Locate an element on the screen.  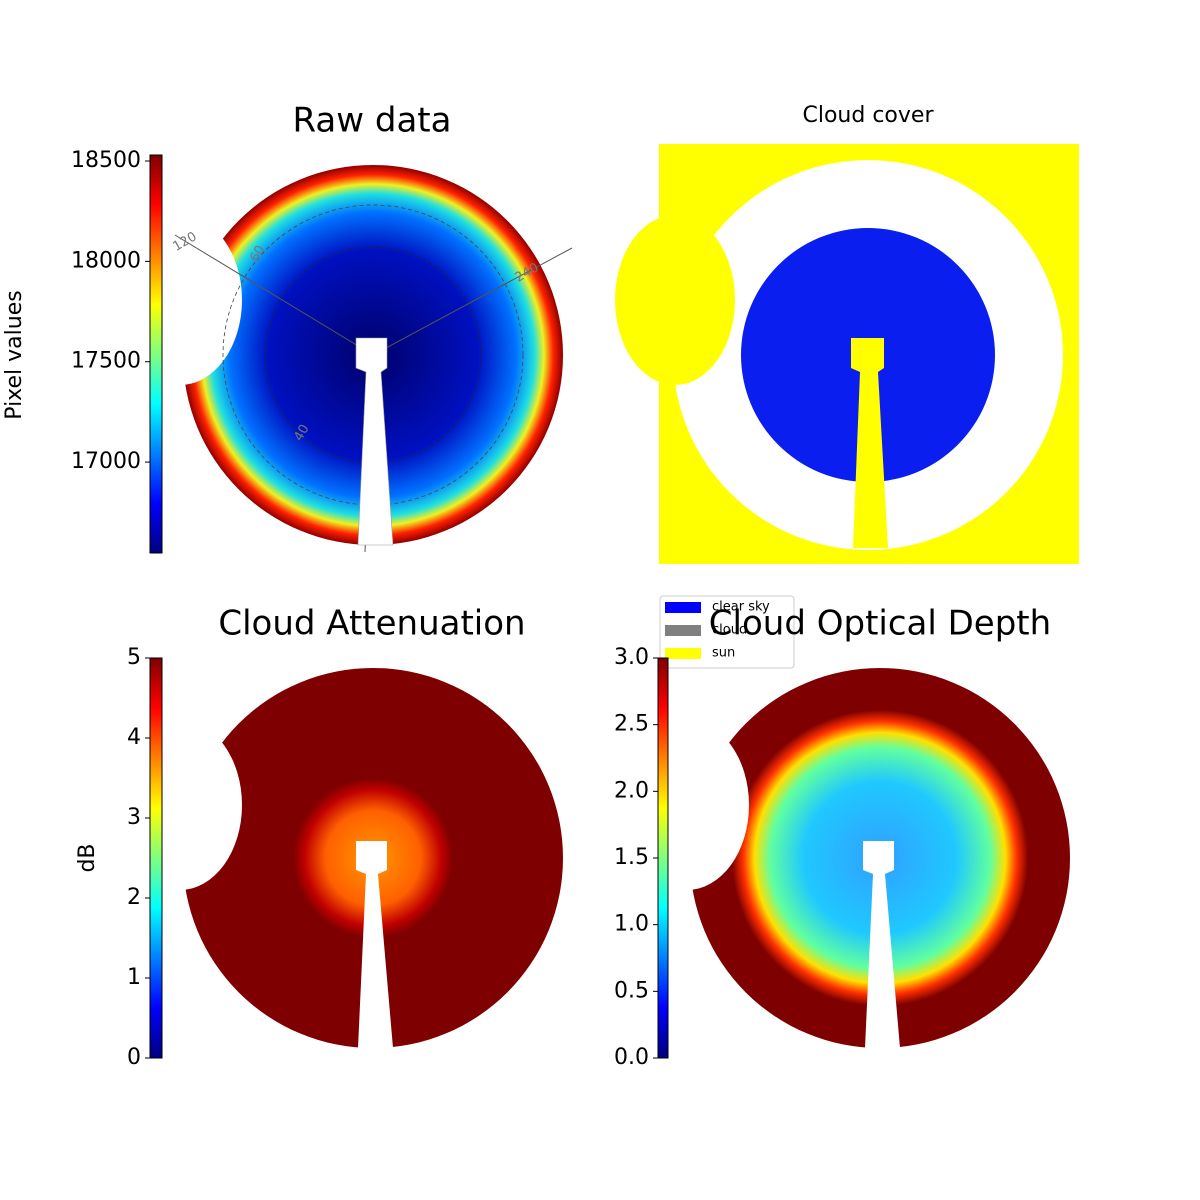
colorbar-tick-label: 18500 is located at coordinates (106, 160).